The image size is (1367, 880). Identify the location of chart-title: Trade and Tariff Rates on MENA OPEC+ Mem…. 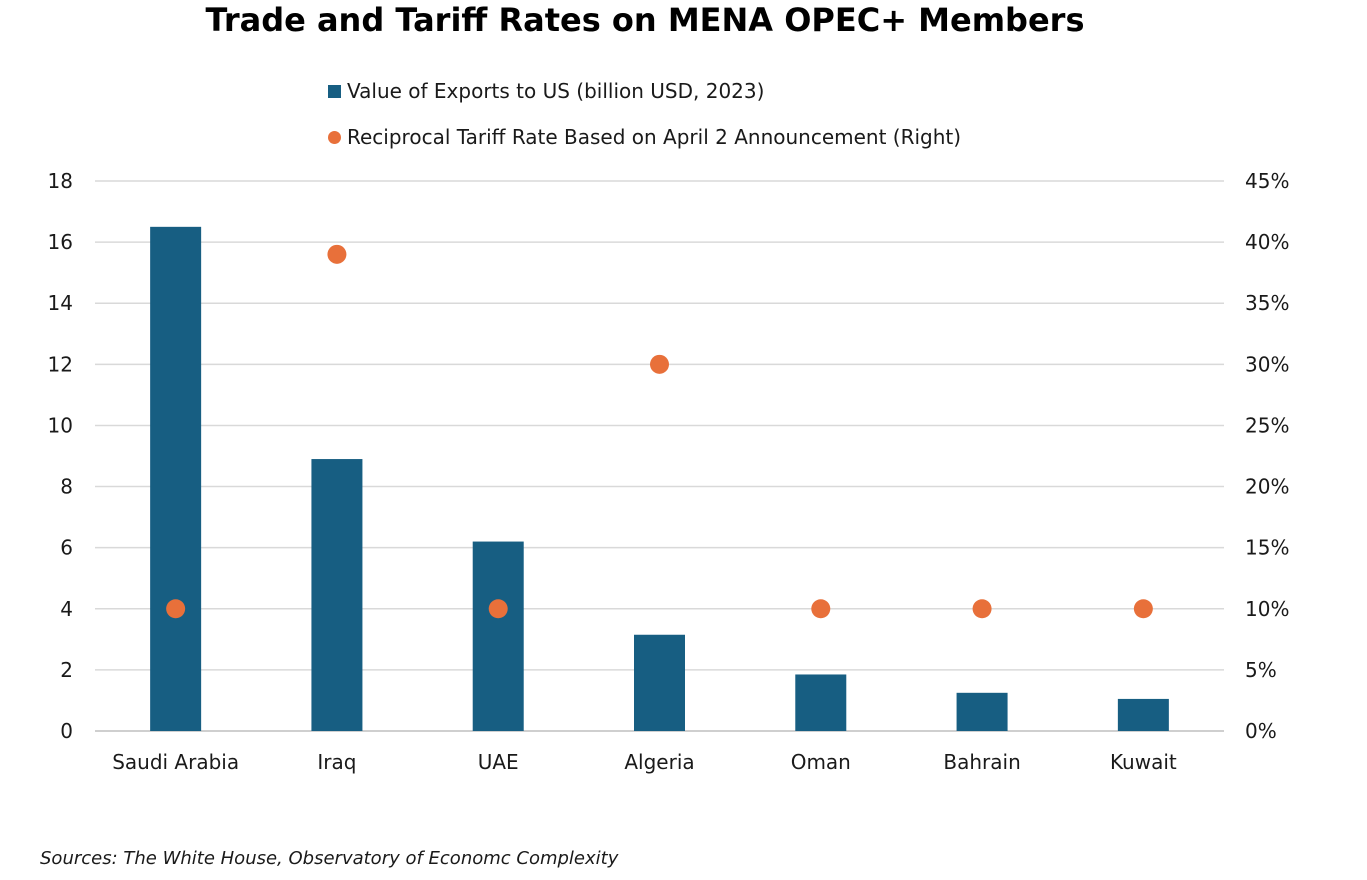
(645, 20).